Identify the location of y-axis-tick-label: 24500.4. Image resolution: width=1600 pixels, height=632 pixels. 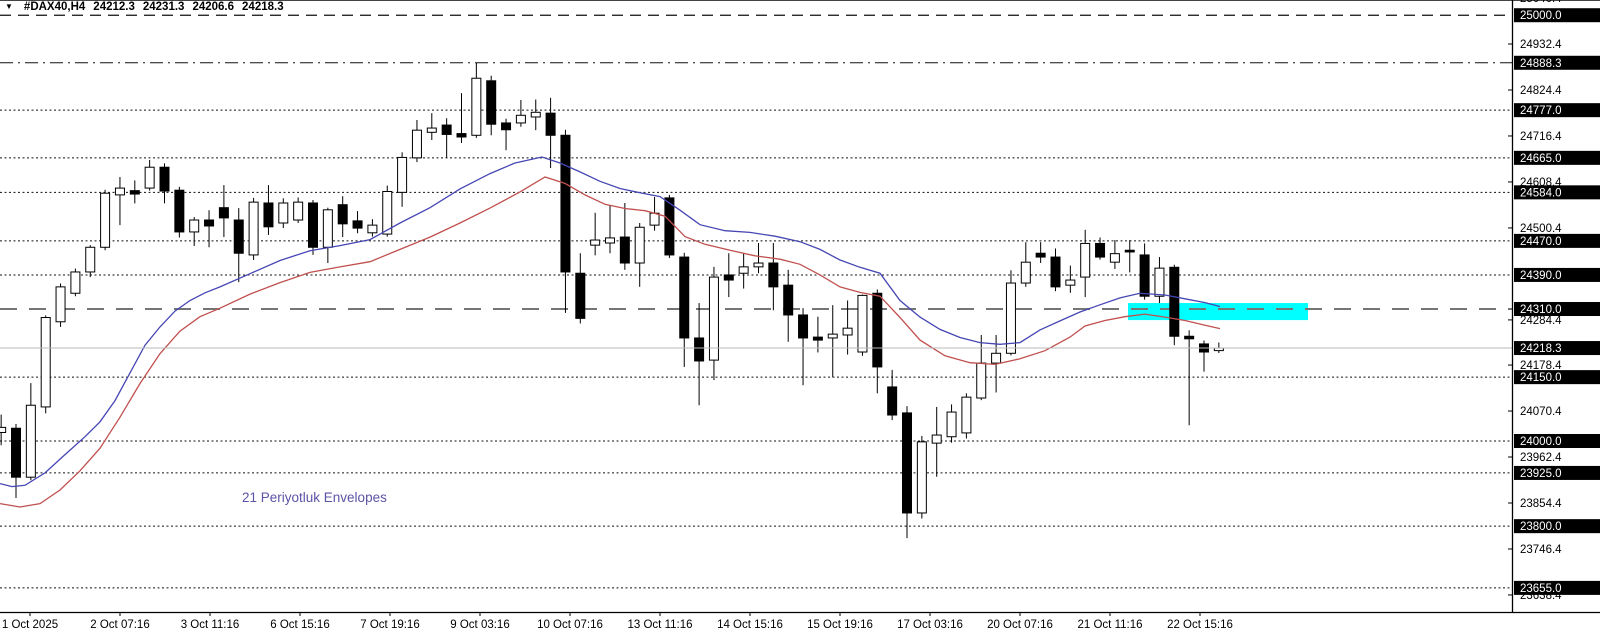
(1541, 229).